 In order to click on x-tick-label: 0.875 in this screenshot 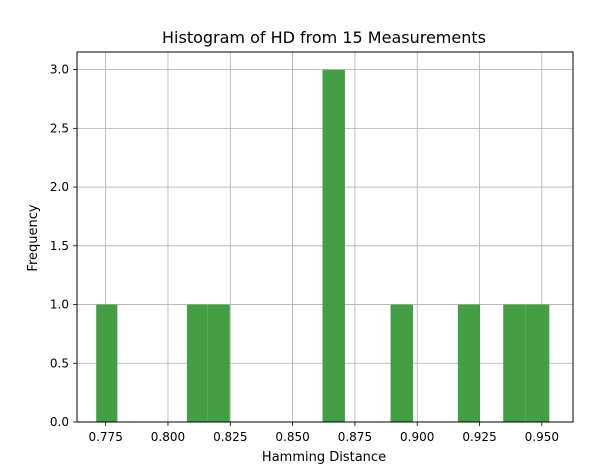, I will do `click(355, 437)`.